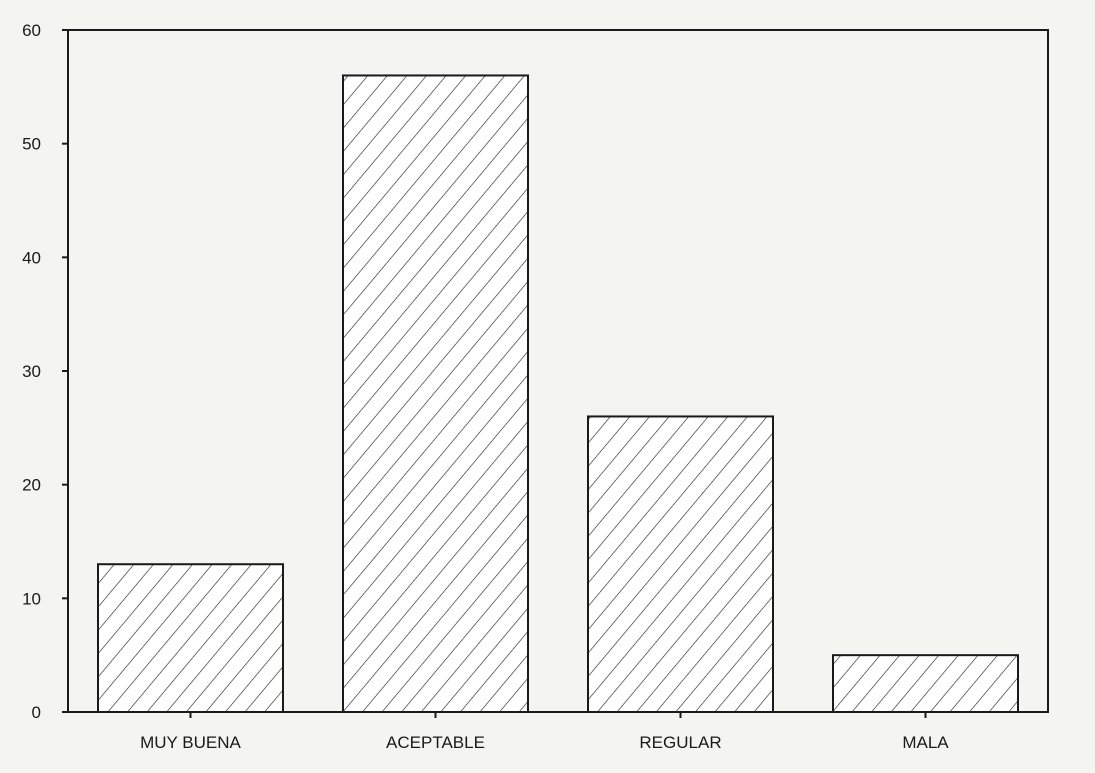 The width and height of the screenshot is (1095, 773). Describe the element at coordinates (190, 638) in the screenshot. I see `bar-muy-buena` at that location.